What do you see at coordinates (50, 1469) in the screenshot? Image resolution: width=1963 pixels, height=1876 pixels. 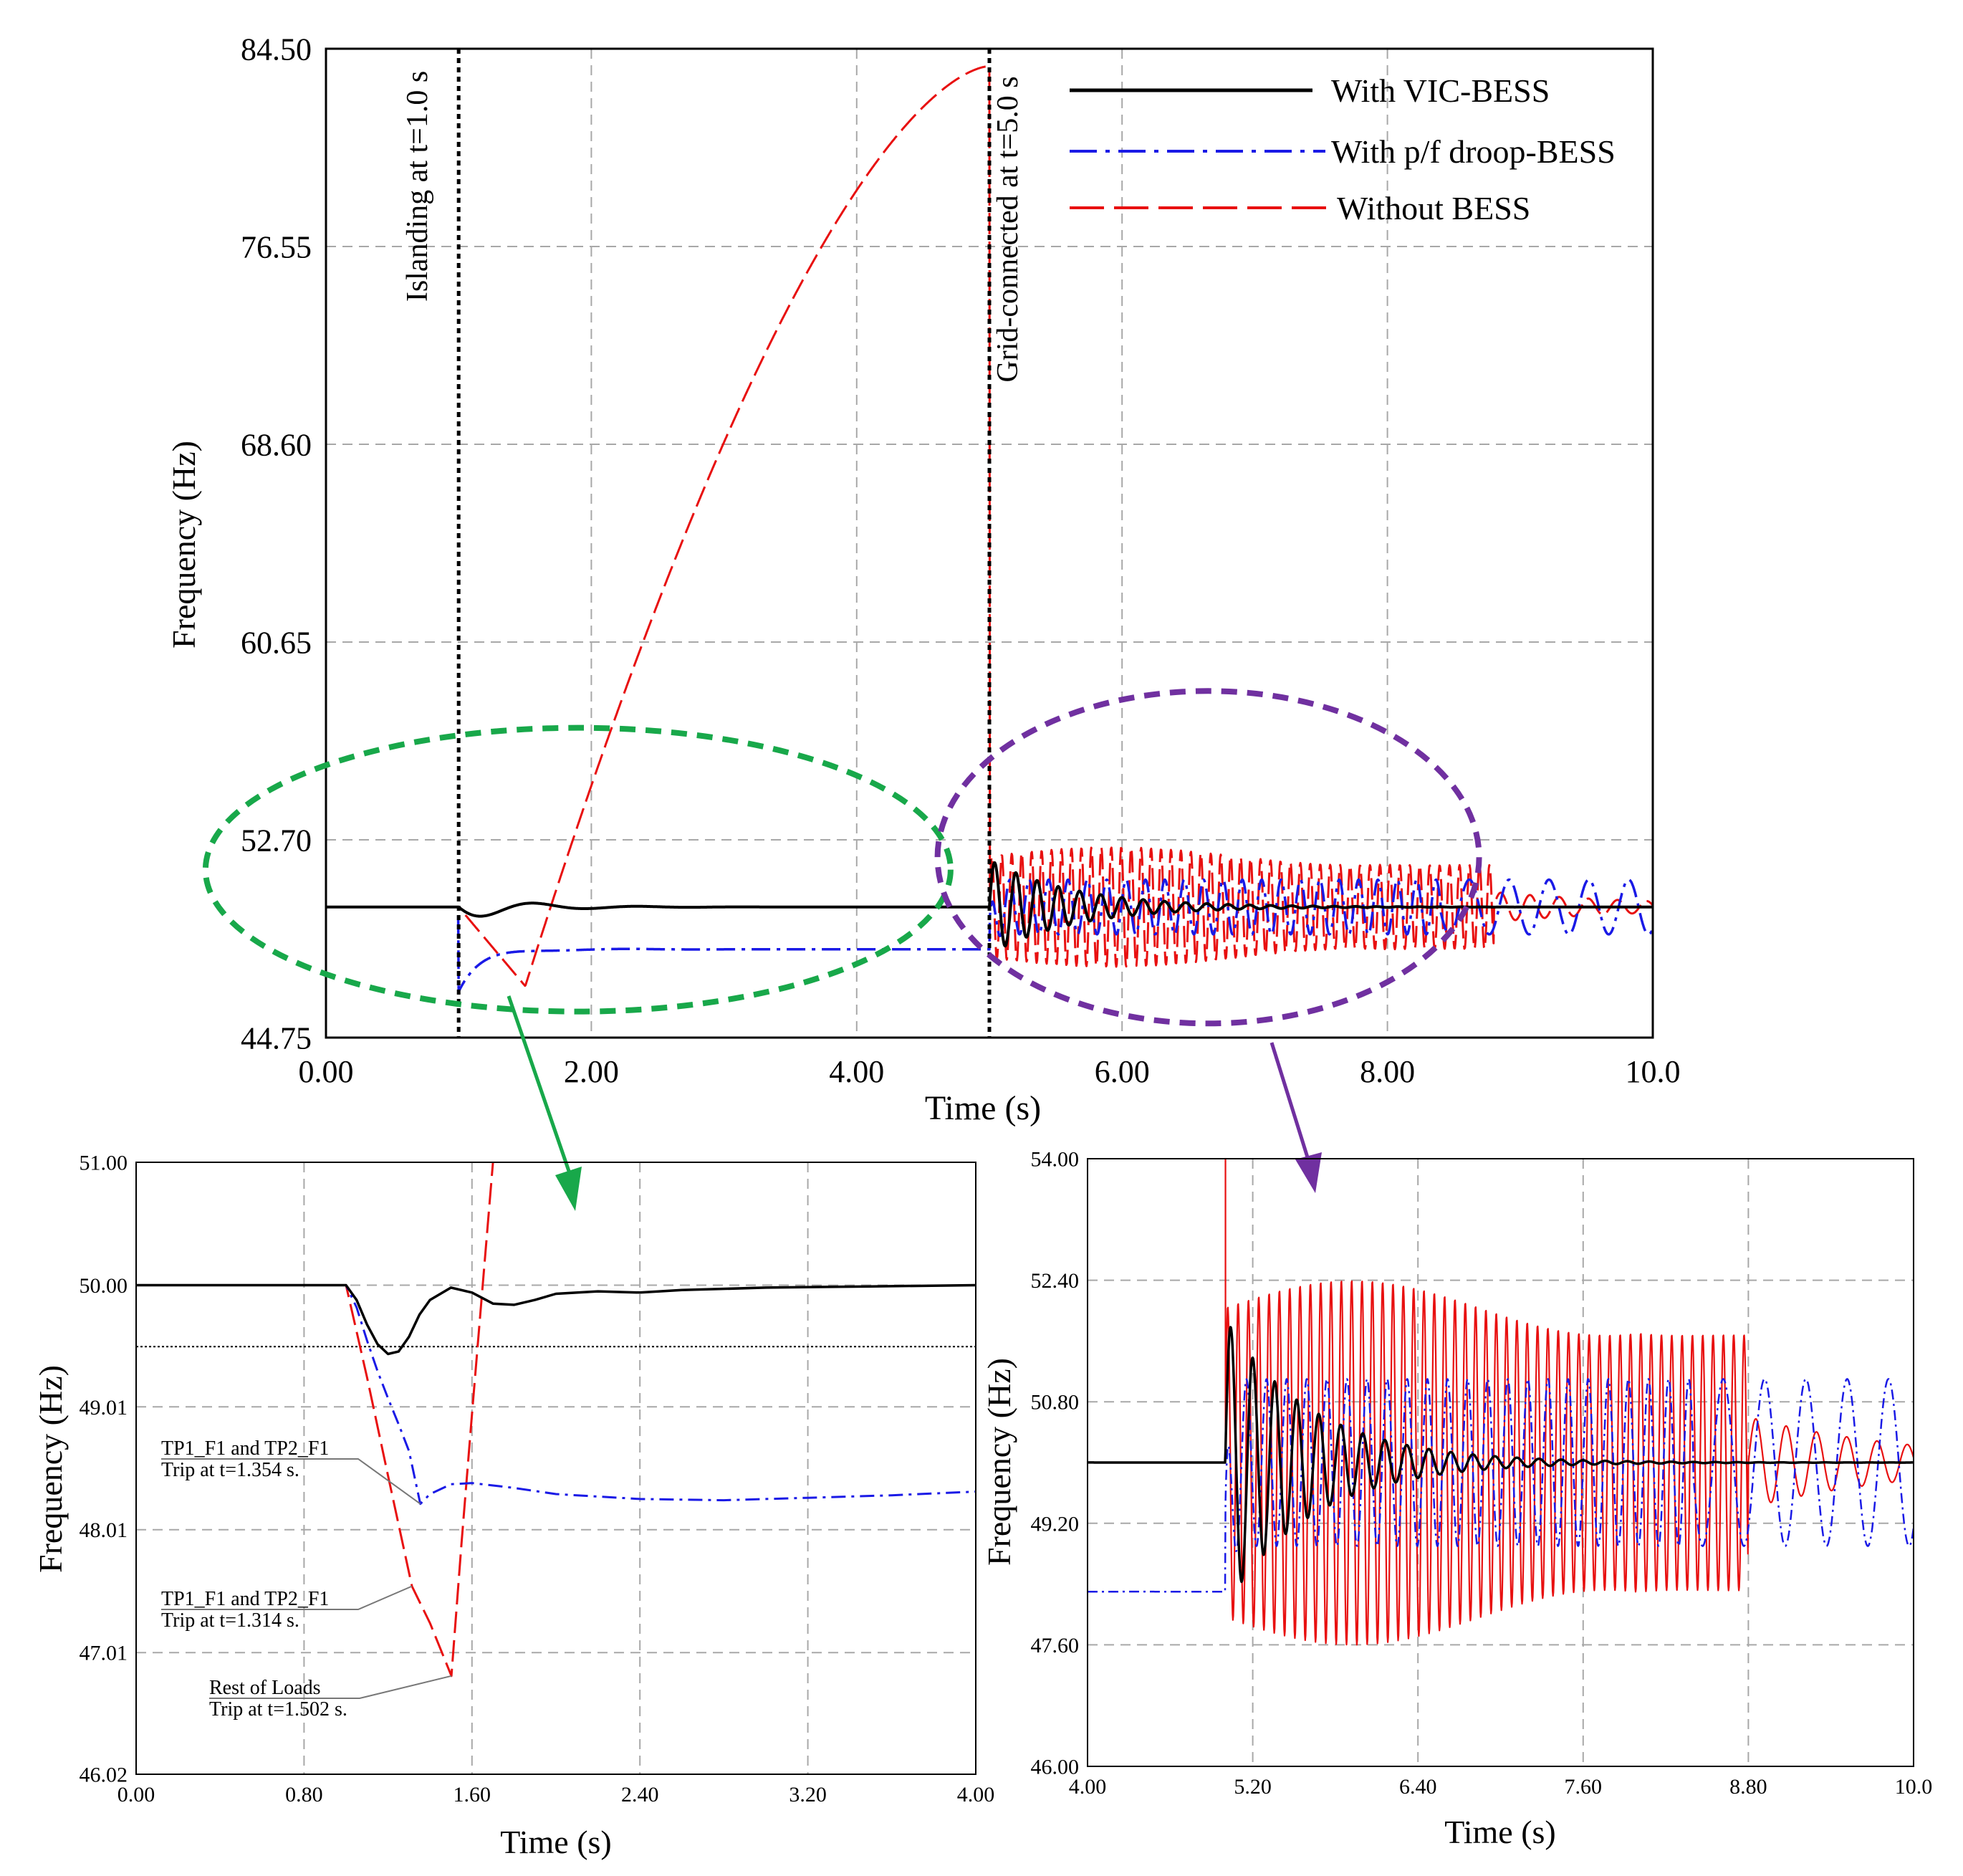 I see `zoom-left-y-axis-label: Frequency (Hz)` at bounding box center [50, 1469].